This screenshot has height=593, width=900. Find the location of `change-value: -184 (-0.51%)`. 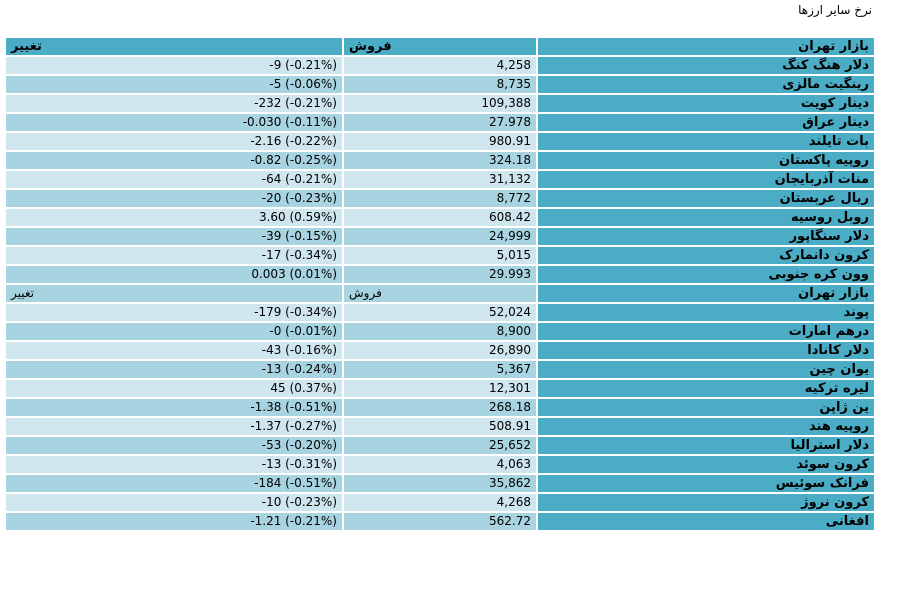

change-value: -184 (-0.51%) is located at coordinates (174, 484).